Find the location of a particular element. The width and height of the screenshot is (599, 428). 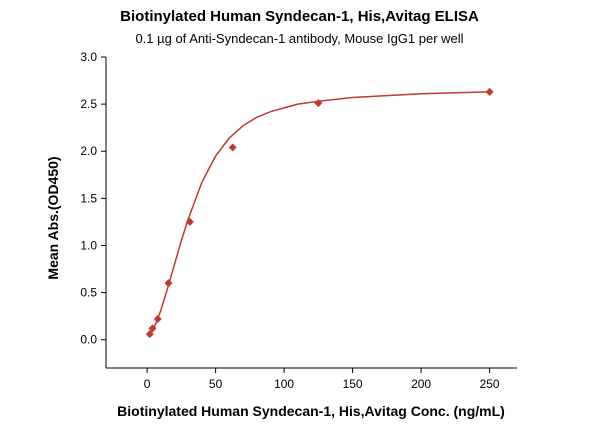

y-tick-label: 1.5 is located at coordinates (88, 198).